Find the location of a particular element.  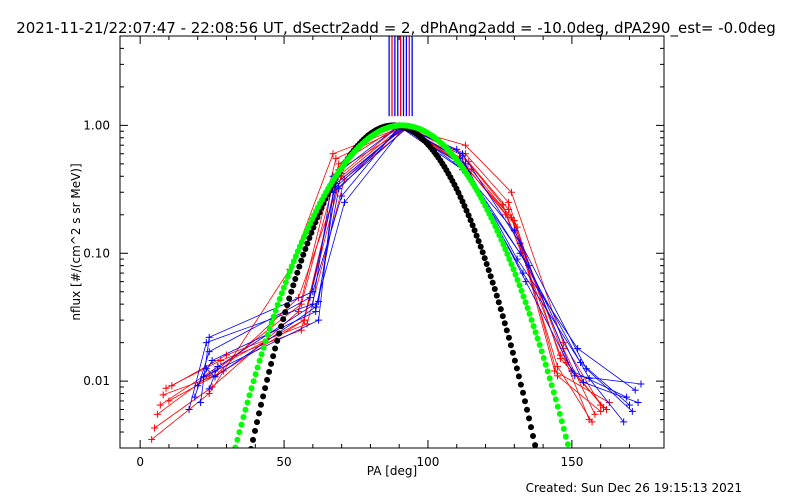

x-tick-label: 100 is located at coordinates (428, 462).